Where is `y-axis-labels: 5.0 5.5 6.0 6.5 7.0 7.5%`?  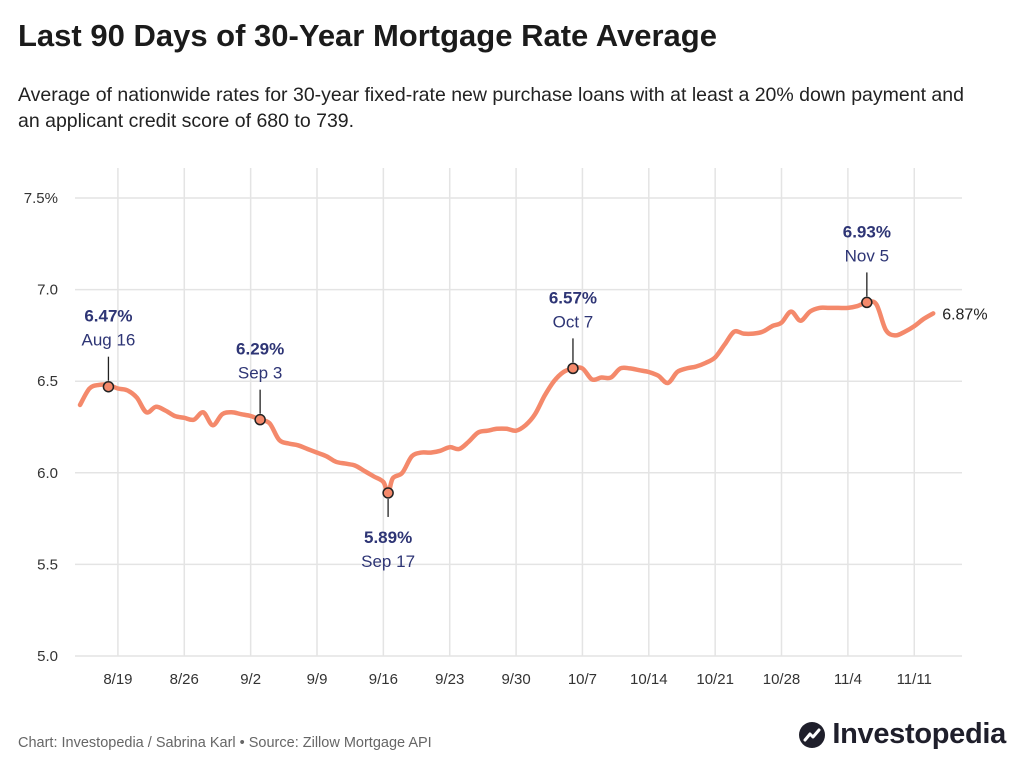
y-axis-labels: 5.0 5.5 6.0 6.5 7.0 7.5% is located at coordinates (41, 427).